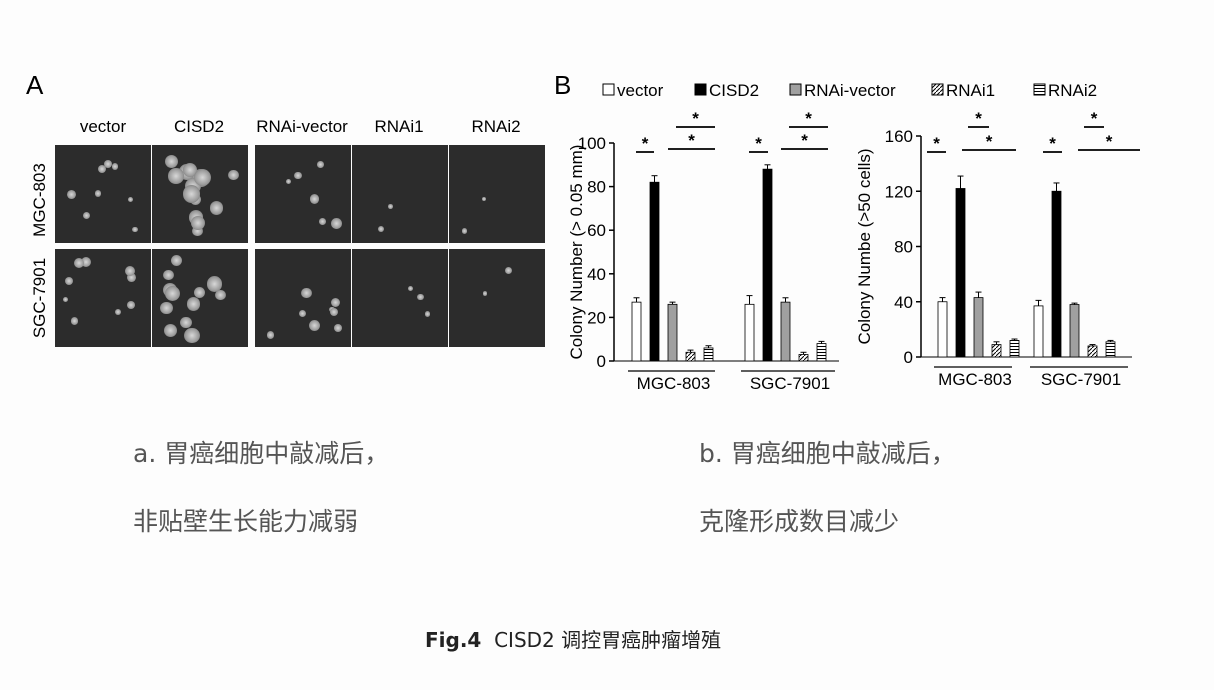 The width and height of the screenshot is (1214, 690). I want to click on column-label-cisd2: CISD2, so click(199, 126).